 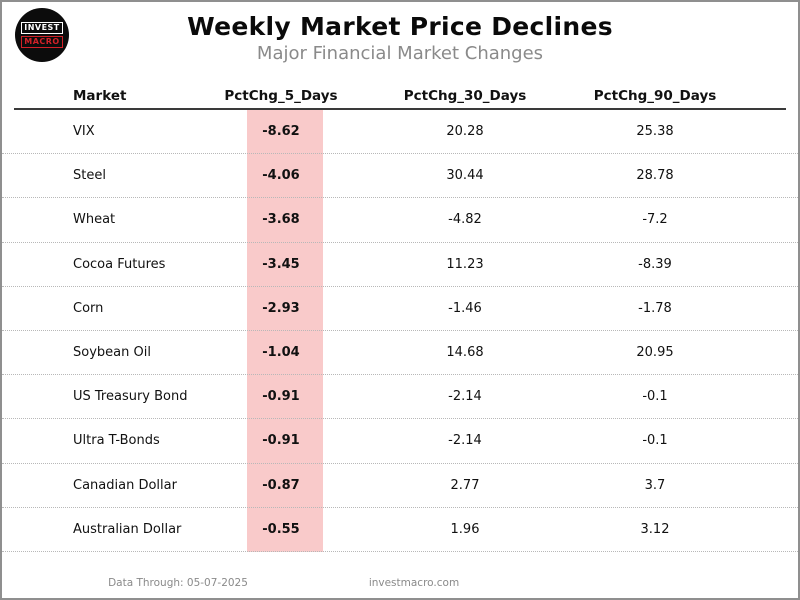 I want to click on pct5-cell: -0.55, so click(x=281, y=529).